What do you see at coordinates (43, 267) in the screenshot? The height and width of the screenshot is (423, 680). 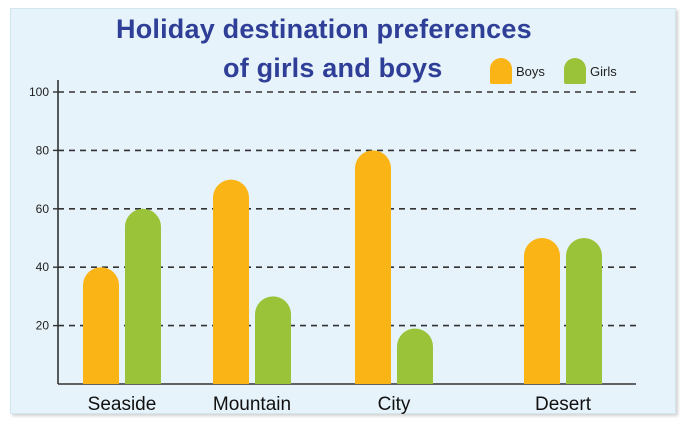 I see `ytick-label: 40` at bounding box center [43, 267].